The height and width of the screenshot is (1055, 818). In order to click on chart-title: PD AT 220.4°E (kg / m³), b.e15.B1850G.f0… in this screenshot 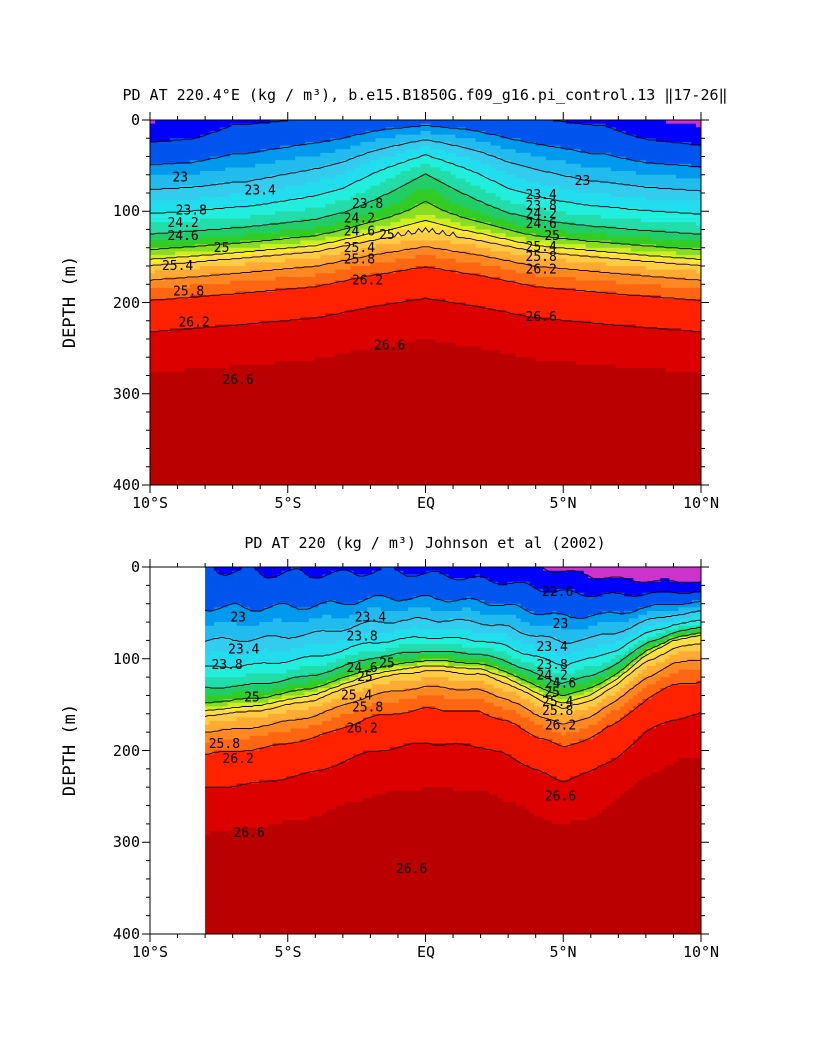, I will do `click(424, 95)`.